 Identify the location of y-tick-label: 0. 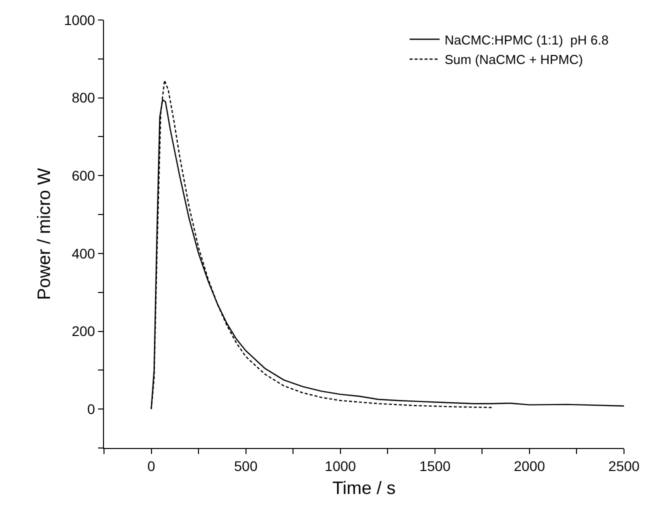
(91, 408).